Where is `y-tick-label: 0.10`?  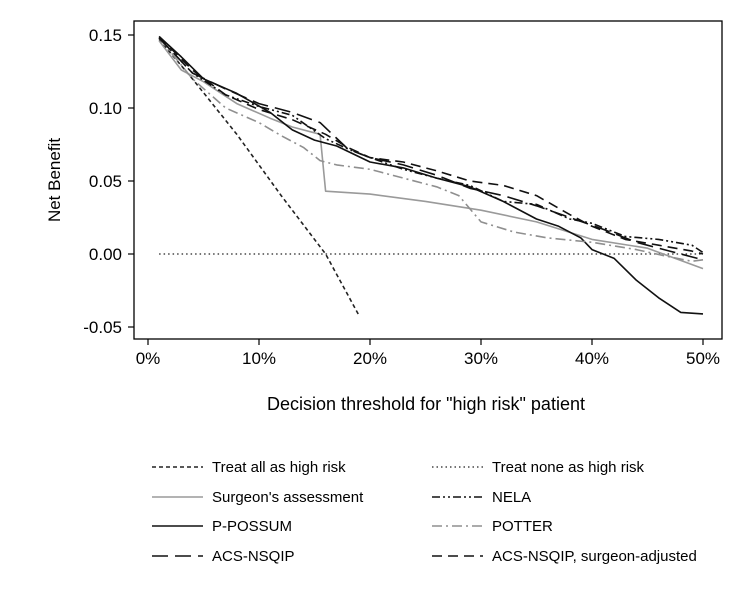
y-tick-label: 0.10 is located at coordinates (105, 108).